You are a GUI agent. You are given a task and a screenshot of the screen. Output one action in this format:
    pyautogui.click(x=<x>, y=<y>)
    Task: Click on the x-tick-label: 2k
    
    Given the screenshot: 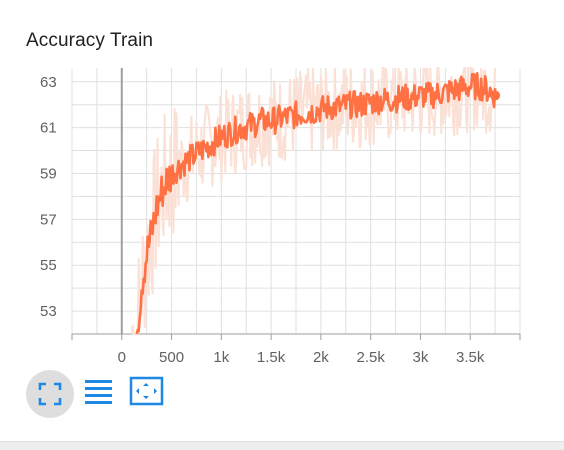 What is the action you would take?
    pyautogui.click(x=321, y=357)
    